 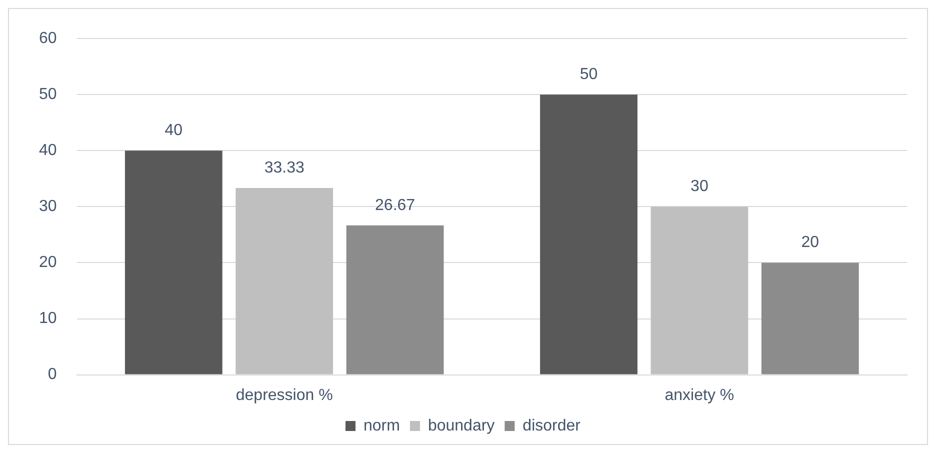 I want to click on x-tick-label: depression %, so click(x=284, y=395).